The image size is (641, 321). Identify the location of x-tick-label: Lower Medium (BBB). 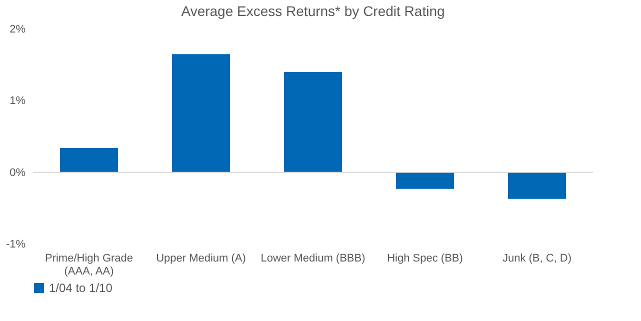
(313, 258).